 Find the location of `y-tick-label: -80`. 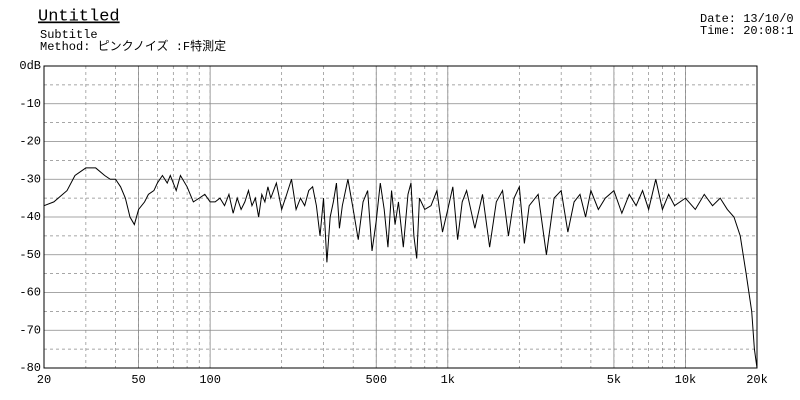

y-tick-label: -80 is located at coordinates (30, 368).